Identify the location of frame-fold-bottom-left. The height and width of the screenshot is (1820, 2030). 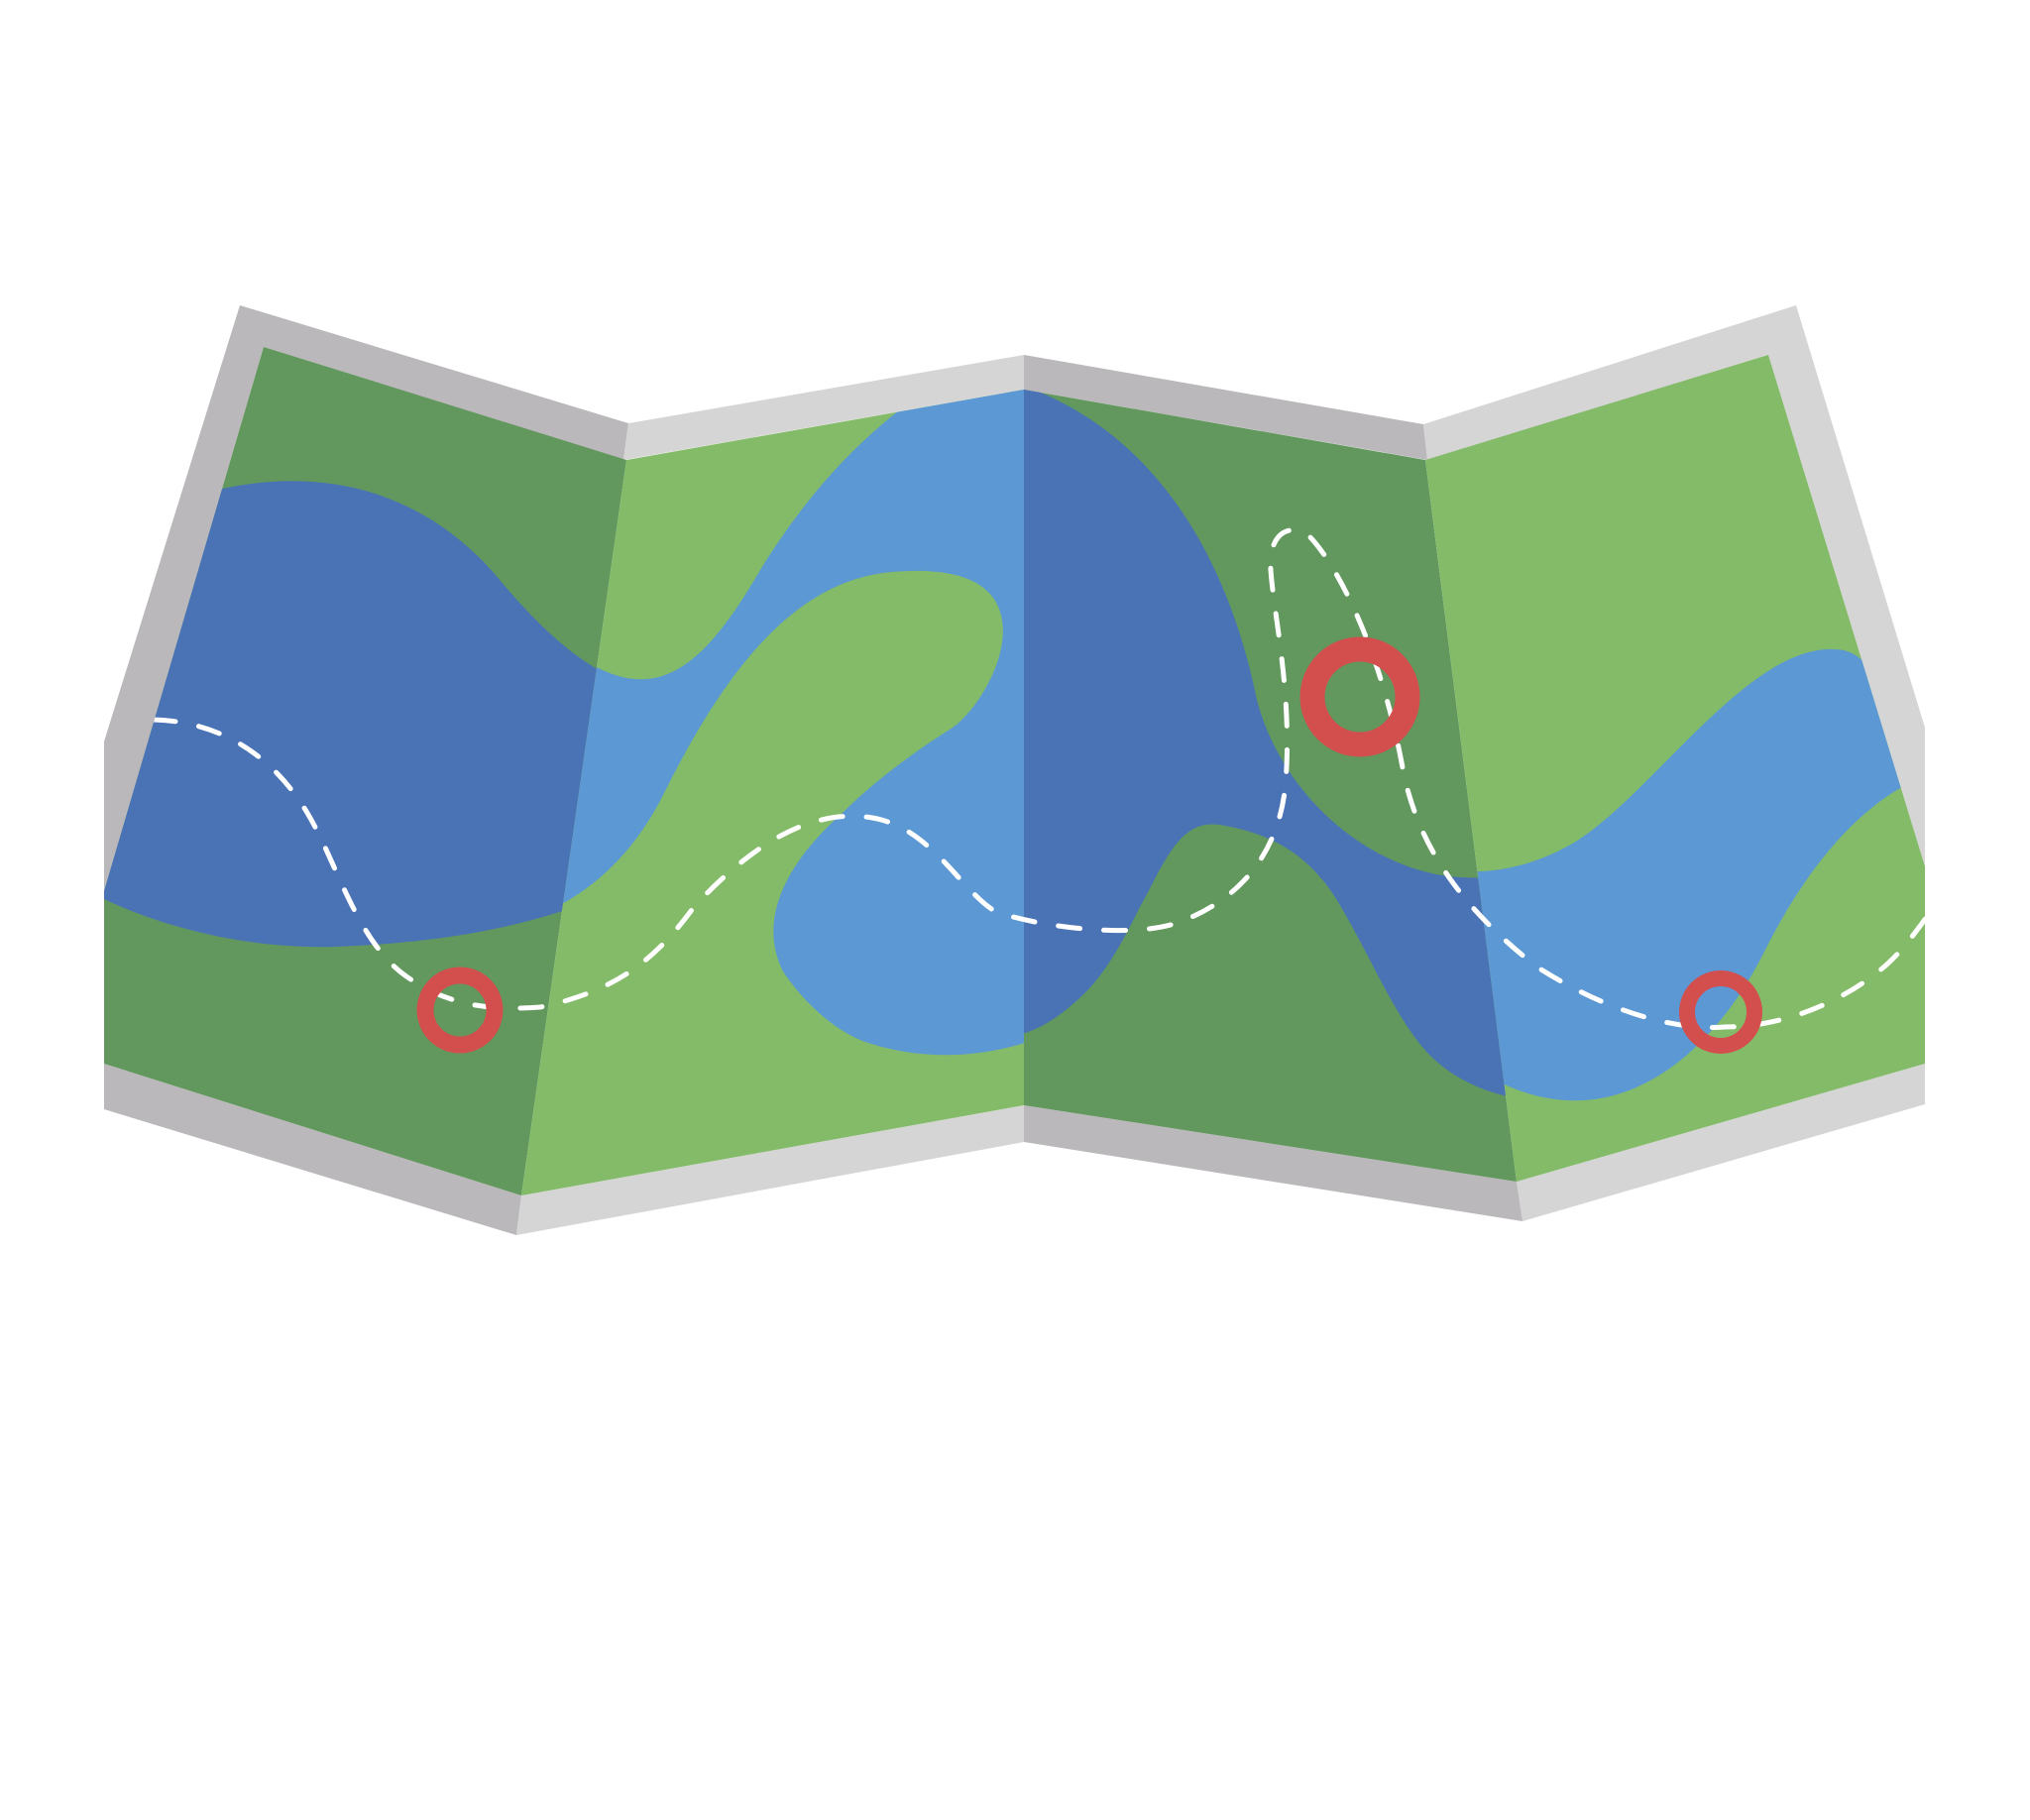
(770, 1170).